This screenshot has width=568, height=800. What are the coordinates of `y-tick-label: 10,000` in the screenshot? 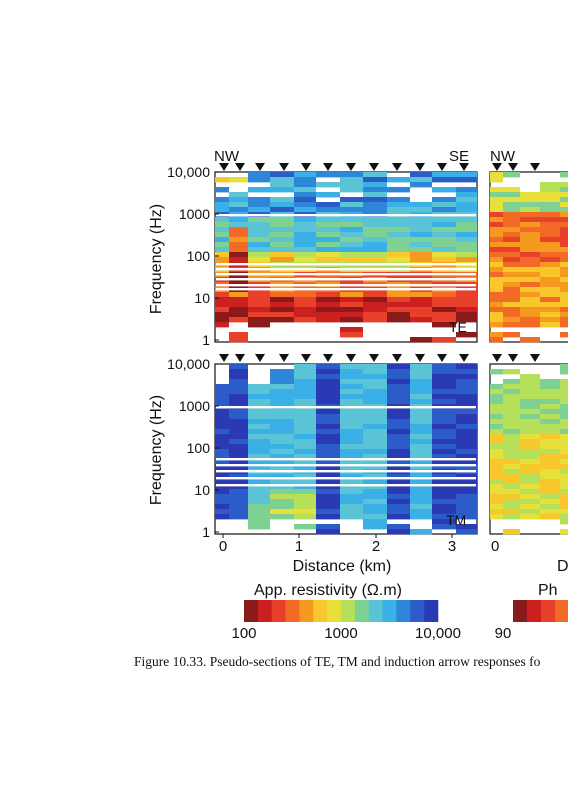 It's located at (188, 364).